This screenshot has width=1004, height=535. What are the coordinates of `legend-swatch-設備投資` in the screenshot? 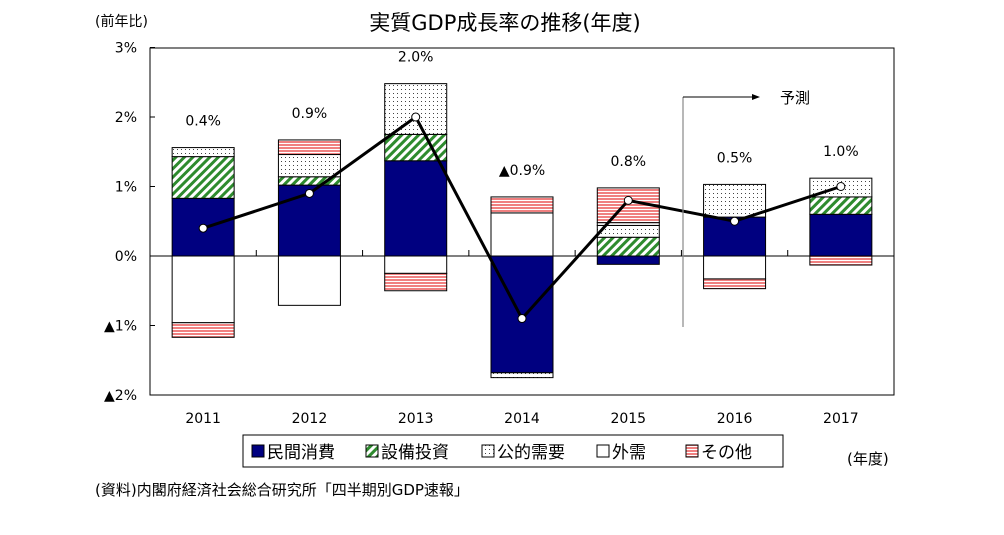 It's located at (372, 451).